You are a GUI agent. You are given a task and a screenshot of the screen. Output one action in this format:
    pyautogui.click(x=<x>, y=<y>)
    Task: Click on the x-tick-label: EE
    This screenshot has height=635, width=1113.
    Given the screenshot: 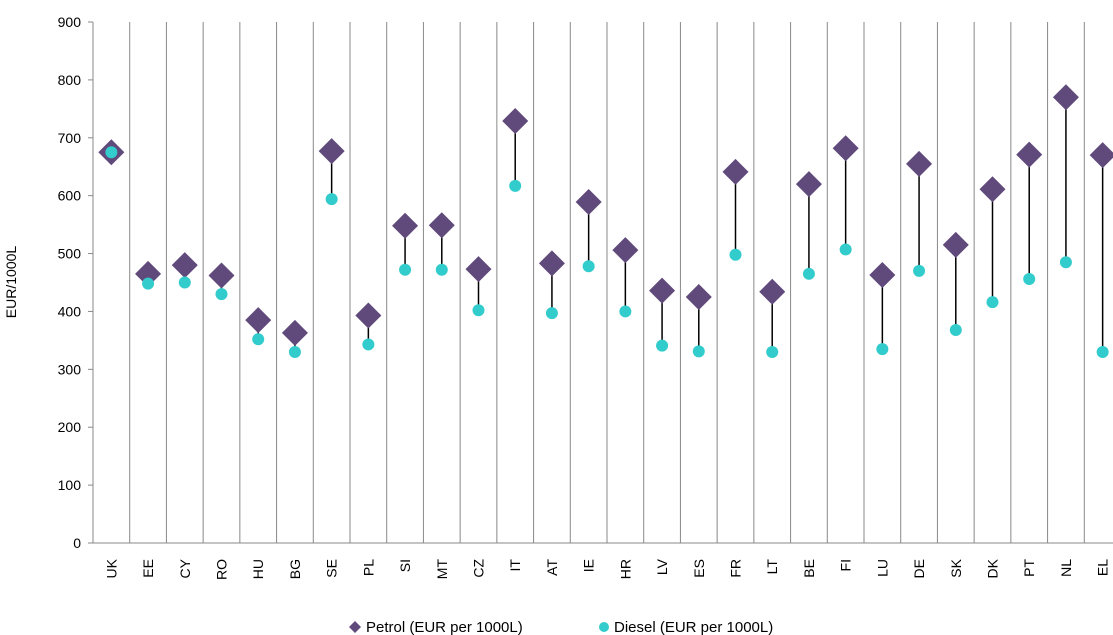 What is the action you would take?
    pyautogui.click(x=148, y=568)
    